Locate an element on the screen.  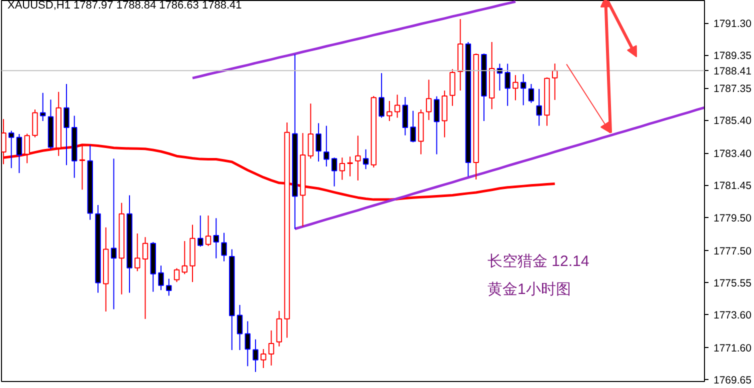
y-tick-label: 1779.50 is located at coordinates (733, 218).